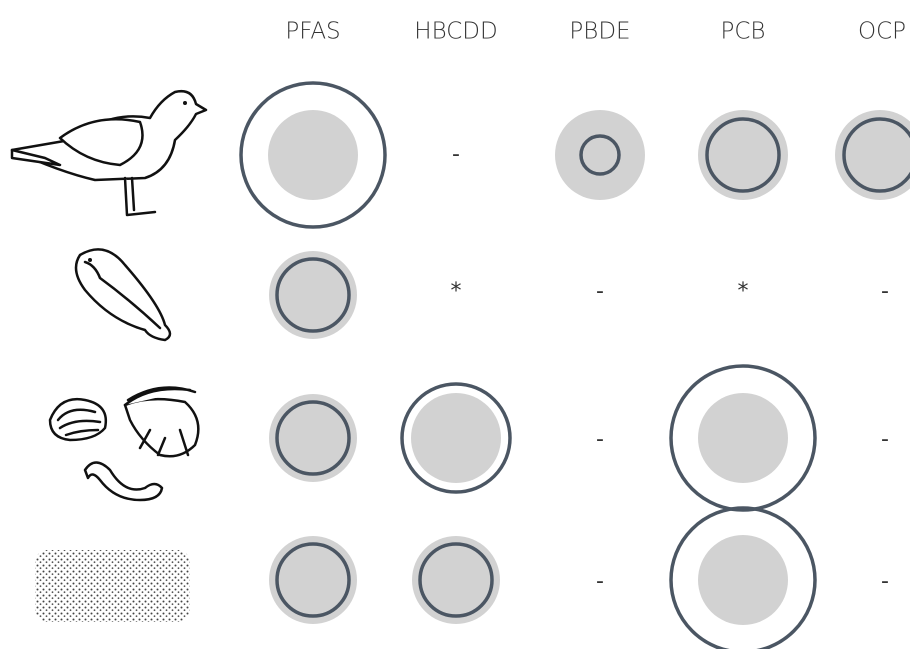  Describe the element at coordinates (743, 32) in the screenshot. I see `column-header: PCB` at that location.